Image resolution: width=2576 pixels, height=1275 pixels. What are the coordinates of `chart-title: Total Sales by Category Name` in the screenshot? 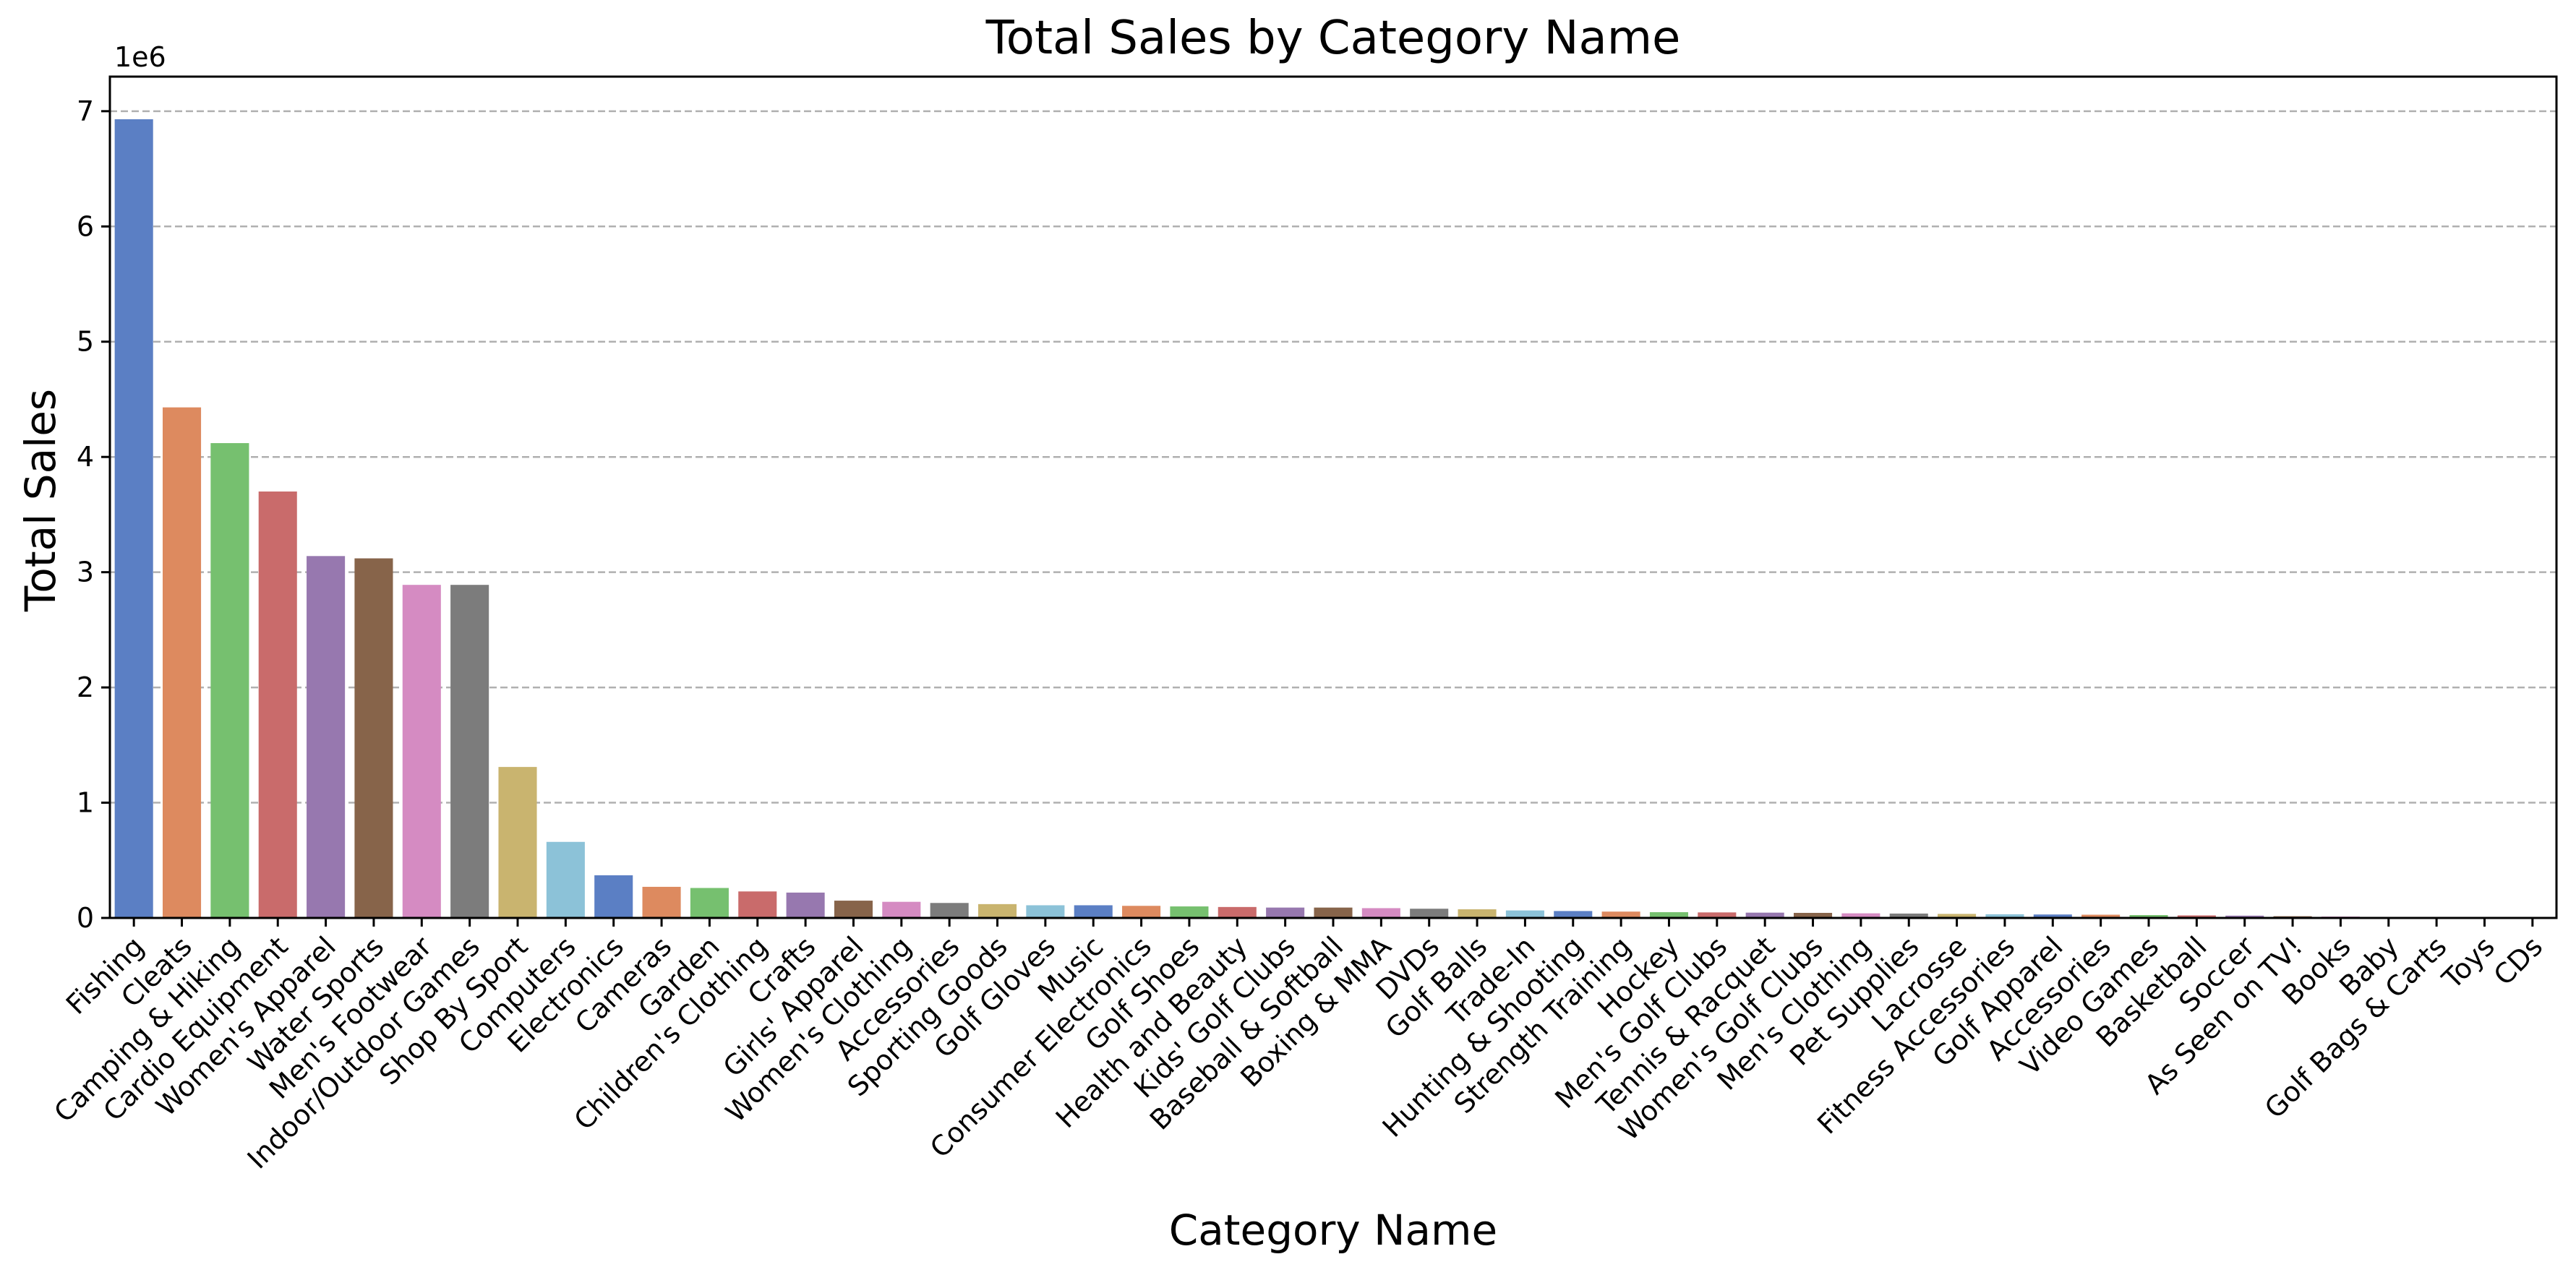 It's located at (1333, 38).